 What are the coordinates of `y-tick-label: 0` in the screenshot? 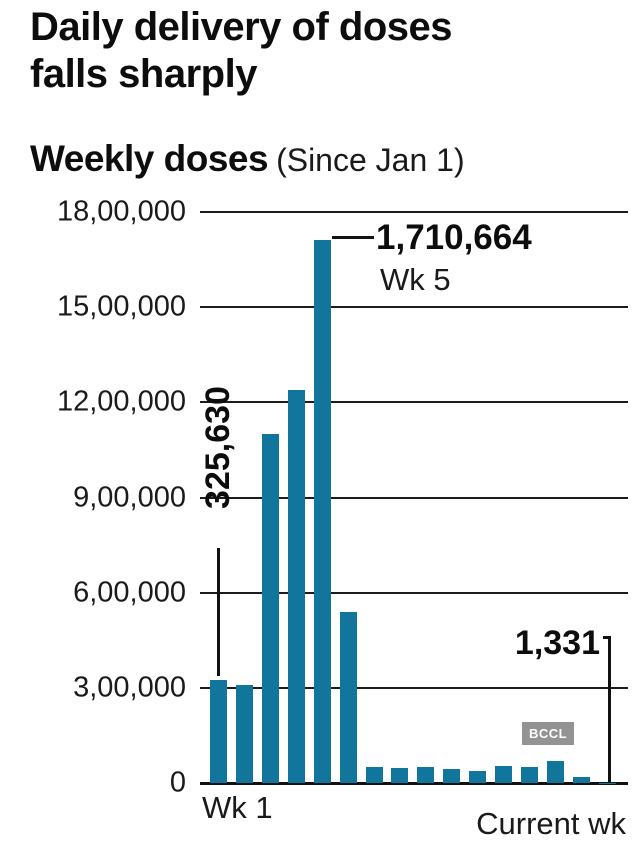 It's located at (177, 782).